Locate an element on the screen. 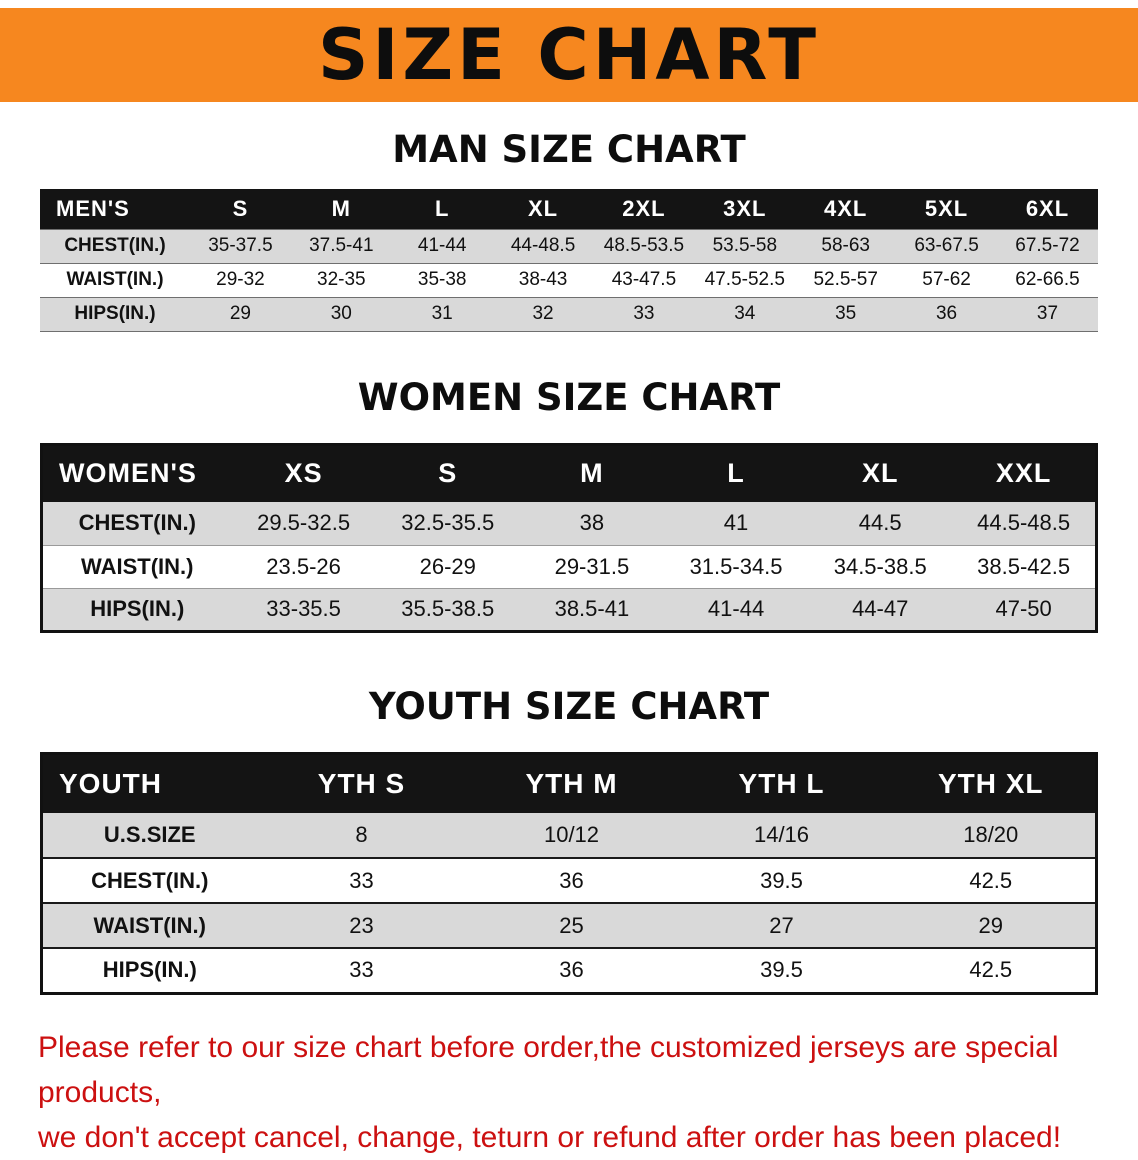  size-value-cell: 35-38 is located at coordinates (442, 280).